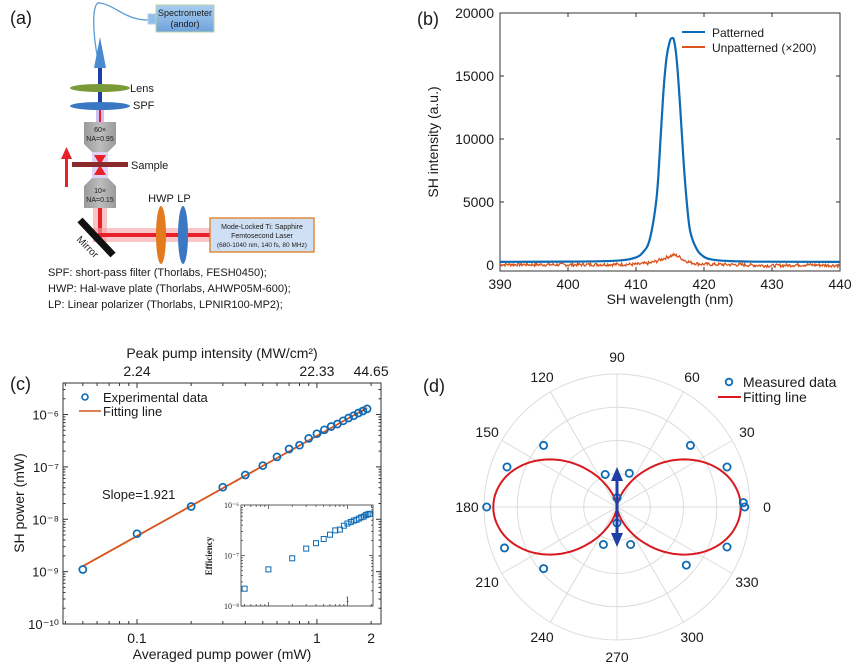  I want to click on inset-x-tick-label: 1, so click(348, 599).